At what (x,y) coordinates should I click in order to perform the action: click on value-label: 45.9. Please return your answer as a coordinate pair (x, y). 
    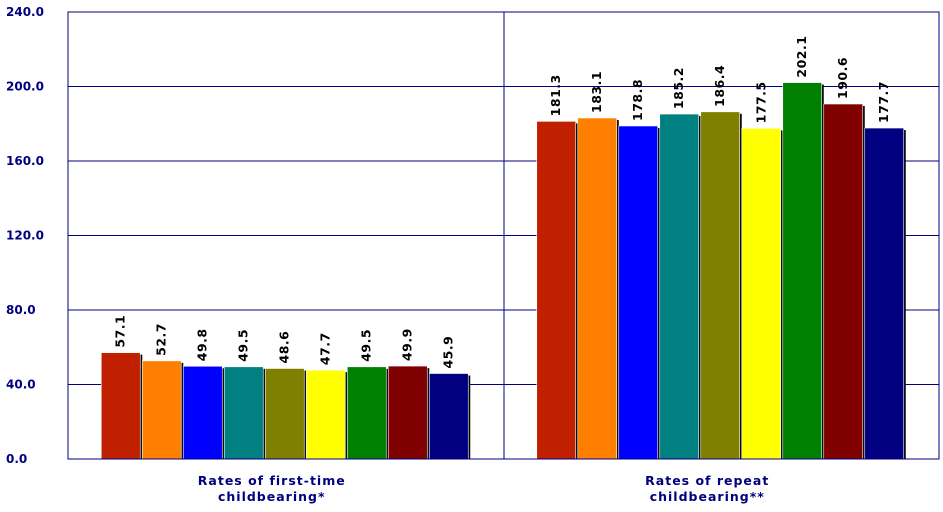
    Looking at the image, I should click on (448, 352).